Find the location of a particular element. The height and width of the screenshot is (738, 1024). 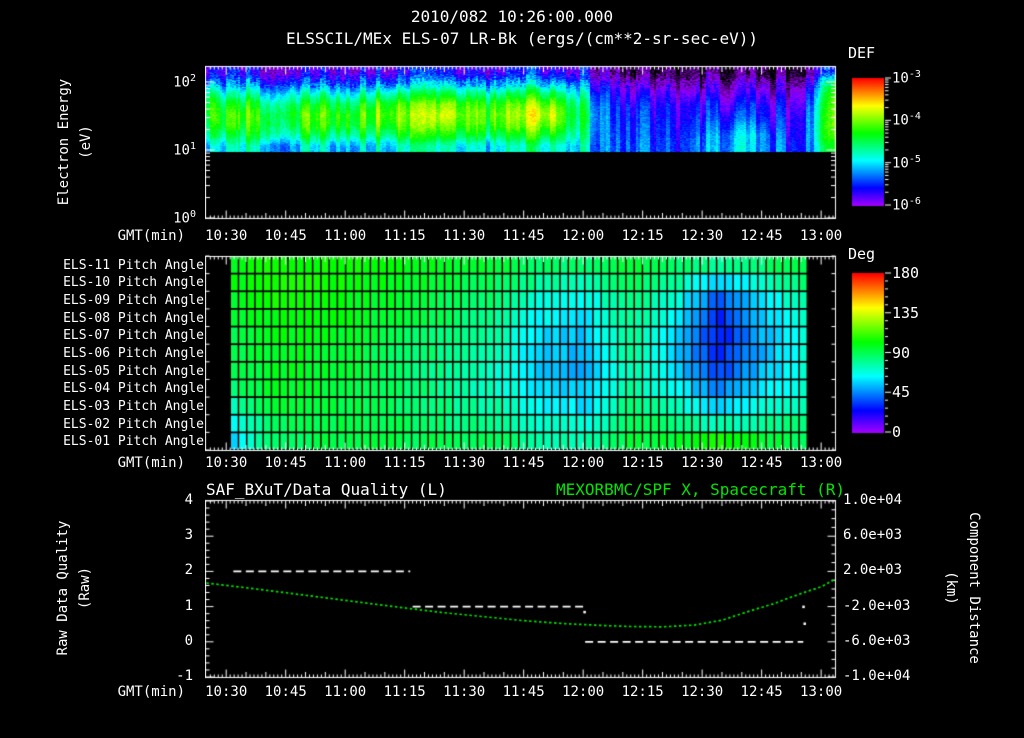

time-tick-label-bottom,684: 12:45 is located at coordinates (761, 692).